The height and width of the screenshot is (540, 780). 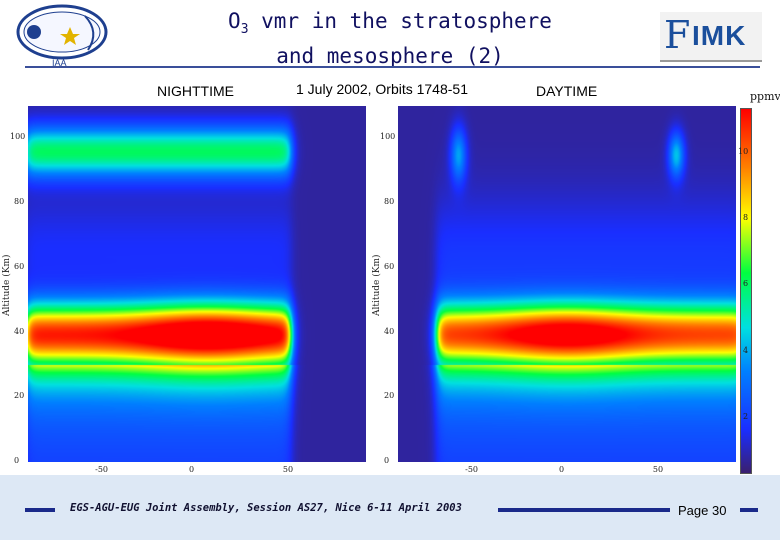 What do you see at coordinates (389, 396) in the screenshot?
I see `daytime-ytick: 20` at bounding box center [389, 396].